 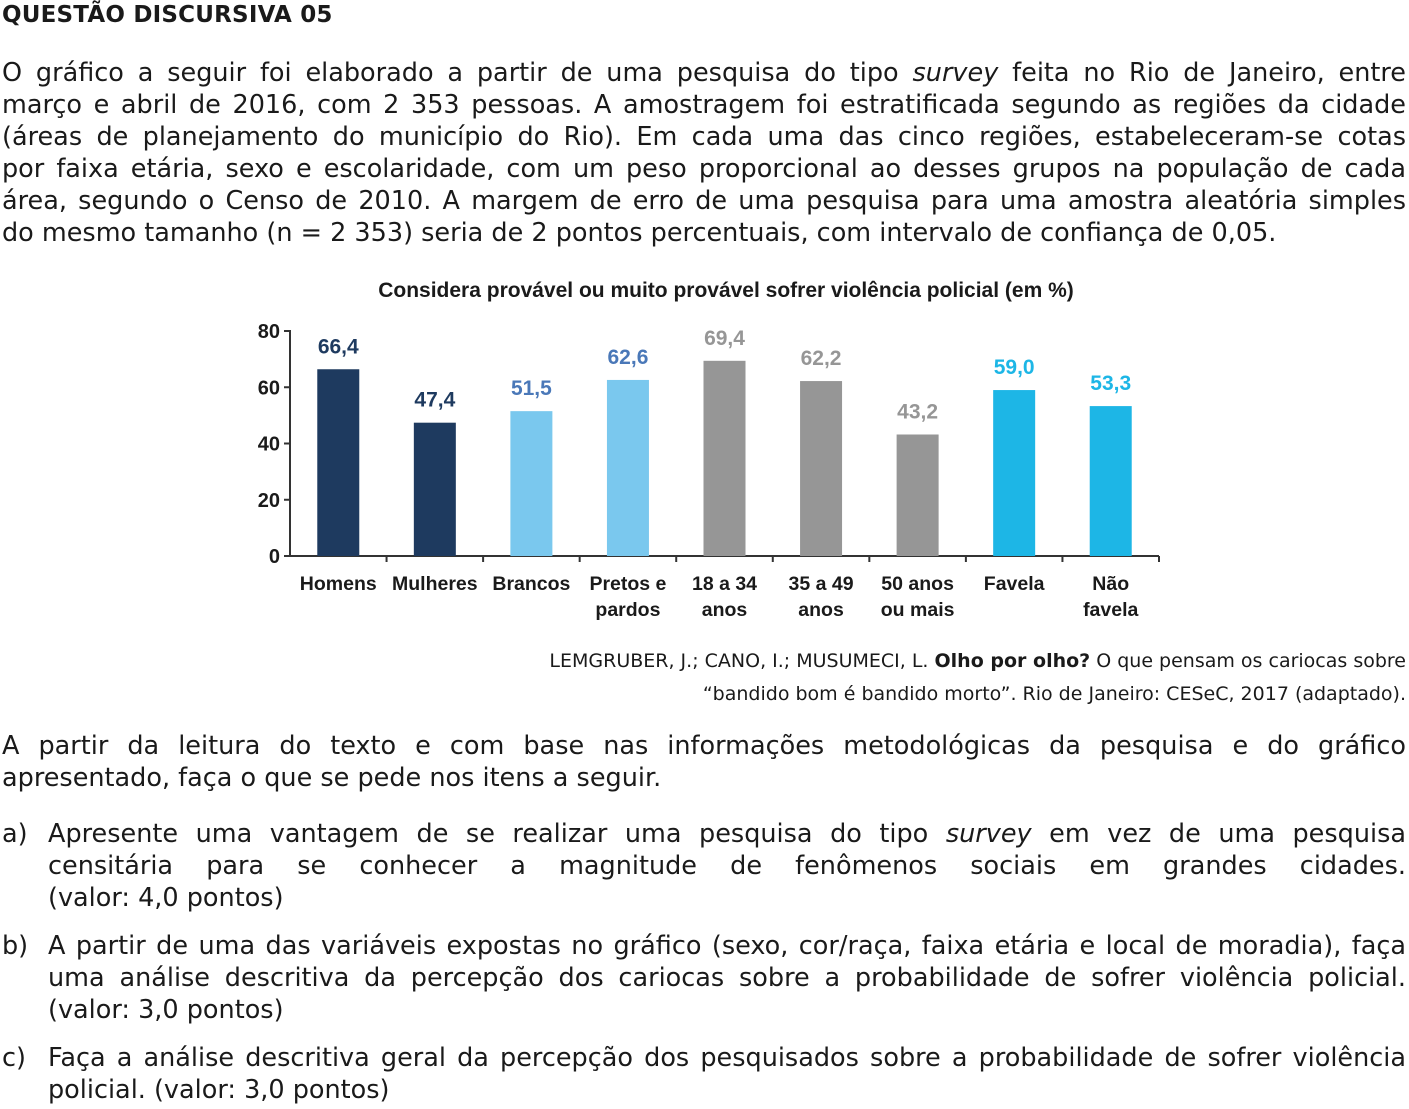 What do you see at coordinates (166, 1010) in the screenshot?
I see `item-b-line-3: (valor: 3,0 pontos)` at bounding box center [166, 1010].